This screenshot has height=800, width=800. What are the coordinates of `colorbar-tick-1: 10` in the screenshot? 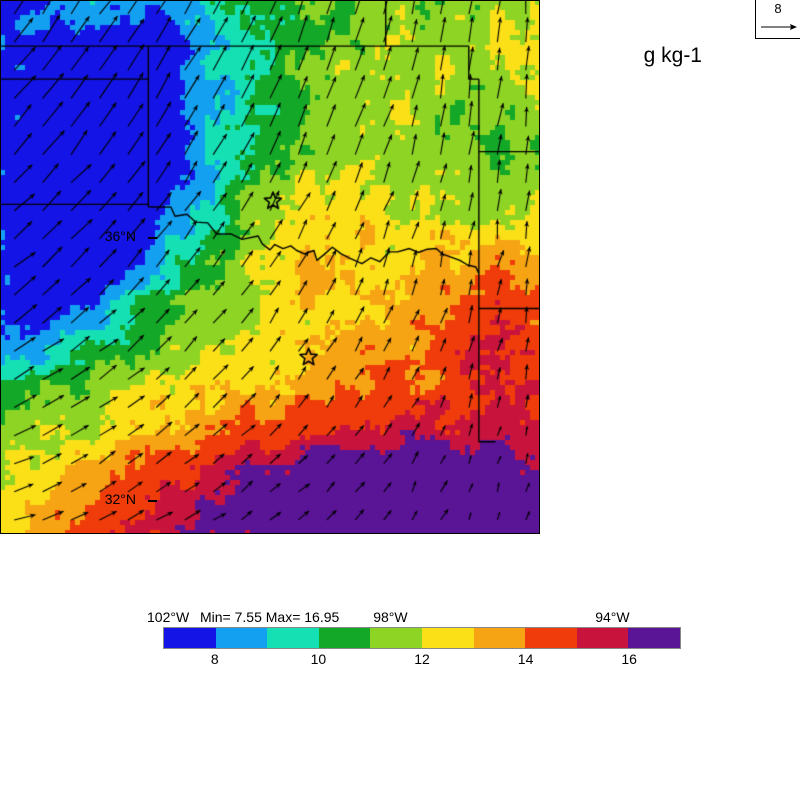 It's located at (318, 659).